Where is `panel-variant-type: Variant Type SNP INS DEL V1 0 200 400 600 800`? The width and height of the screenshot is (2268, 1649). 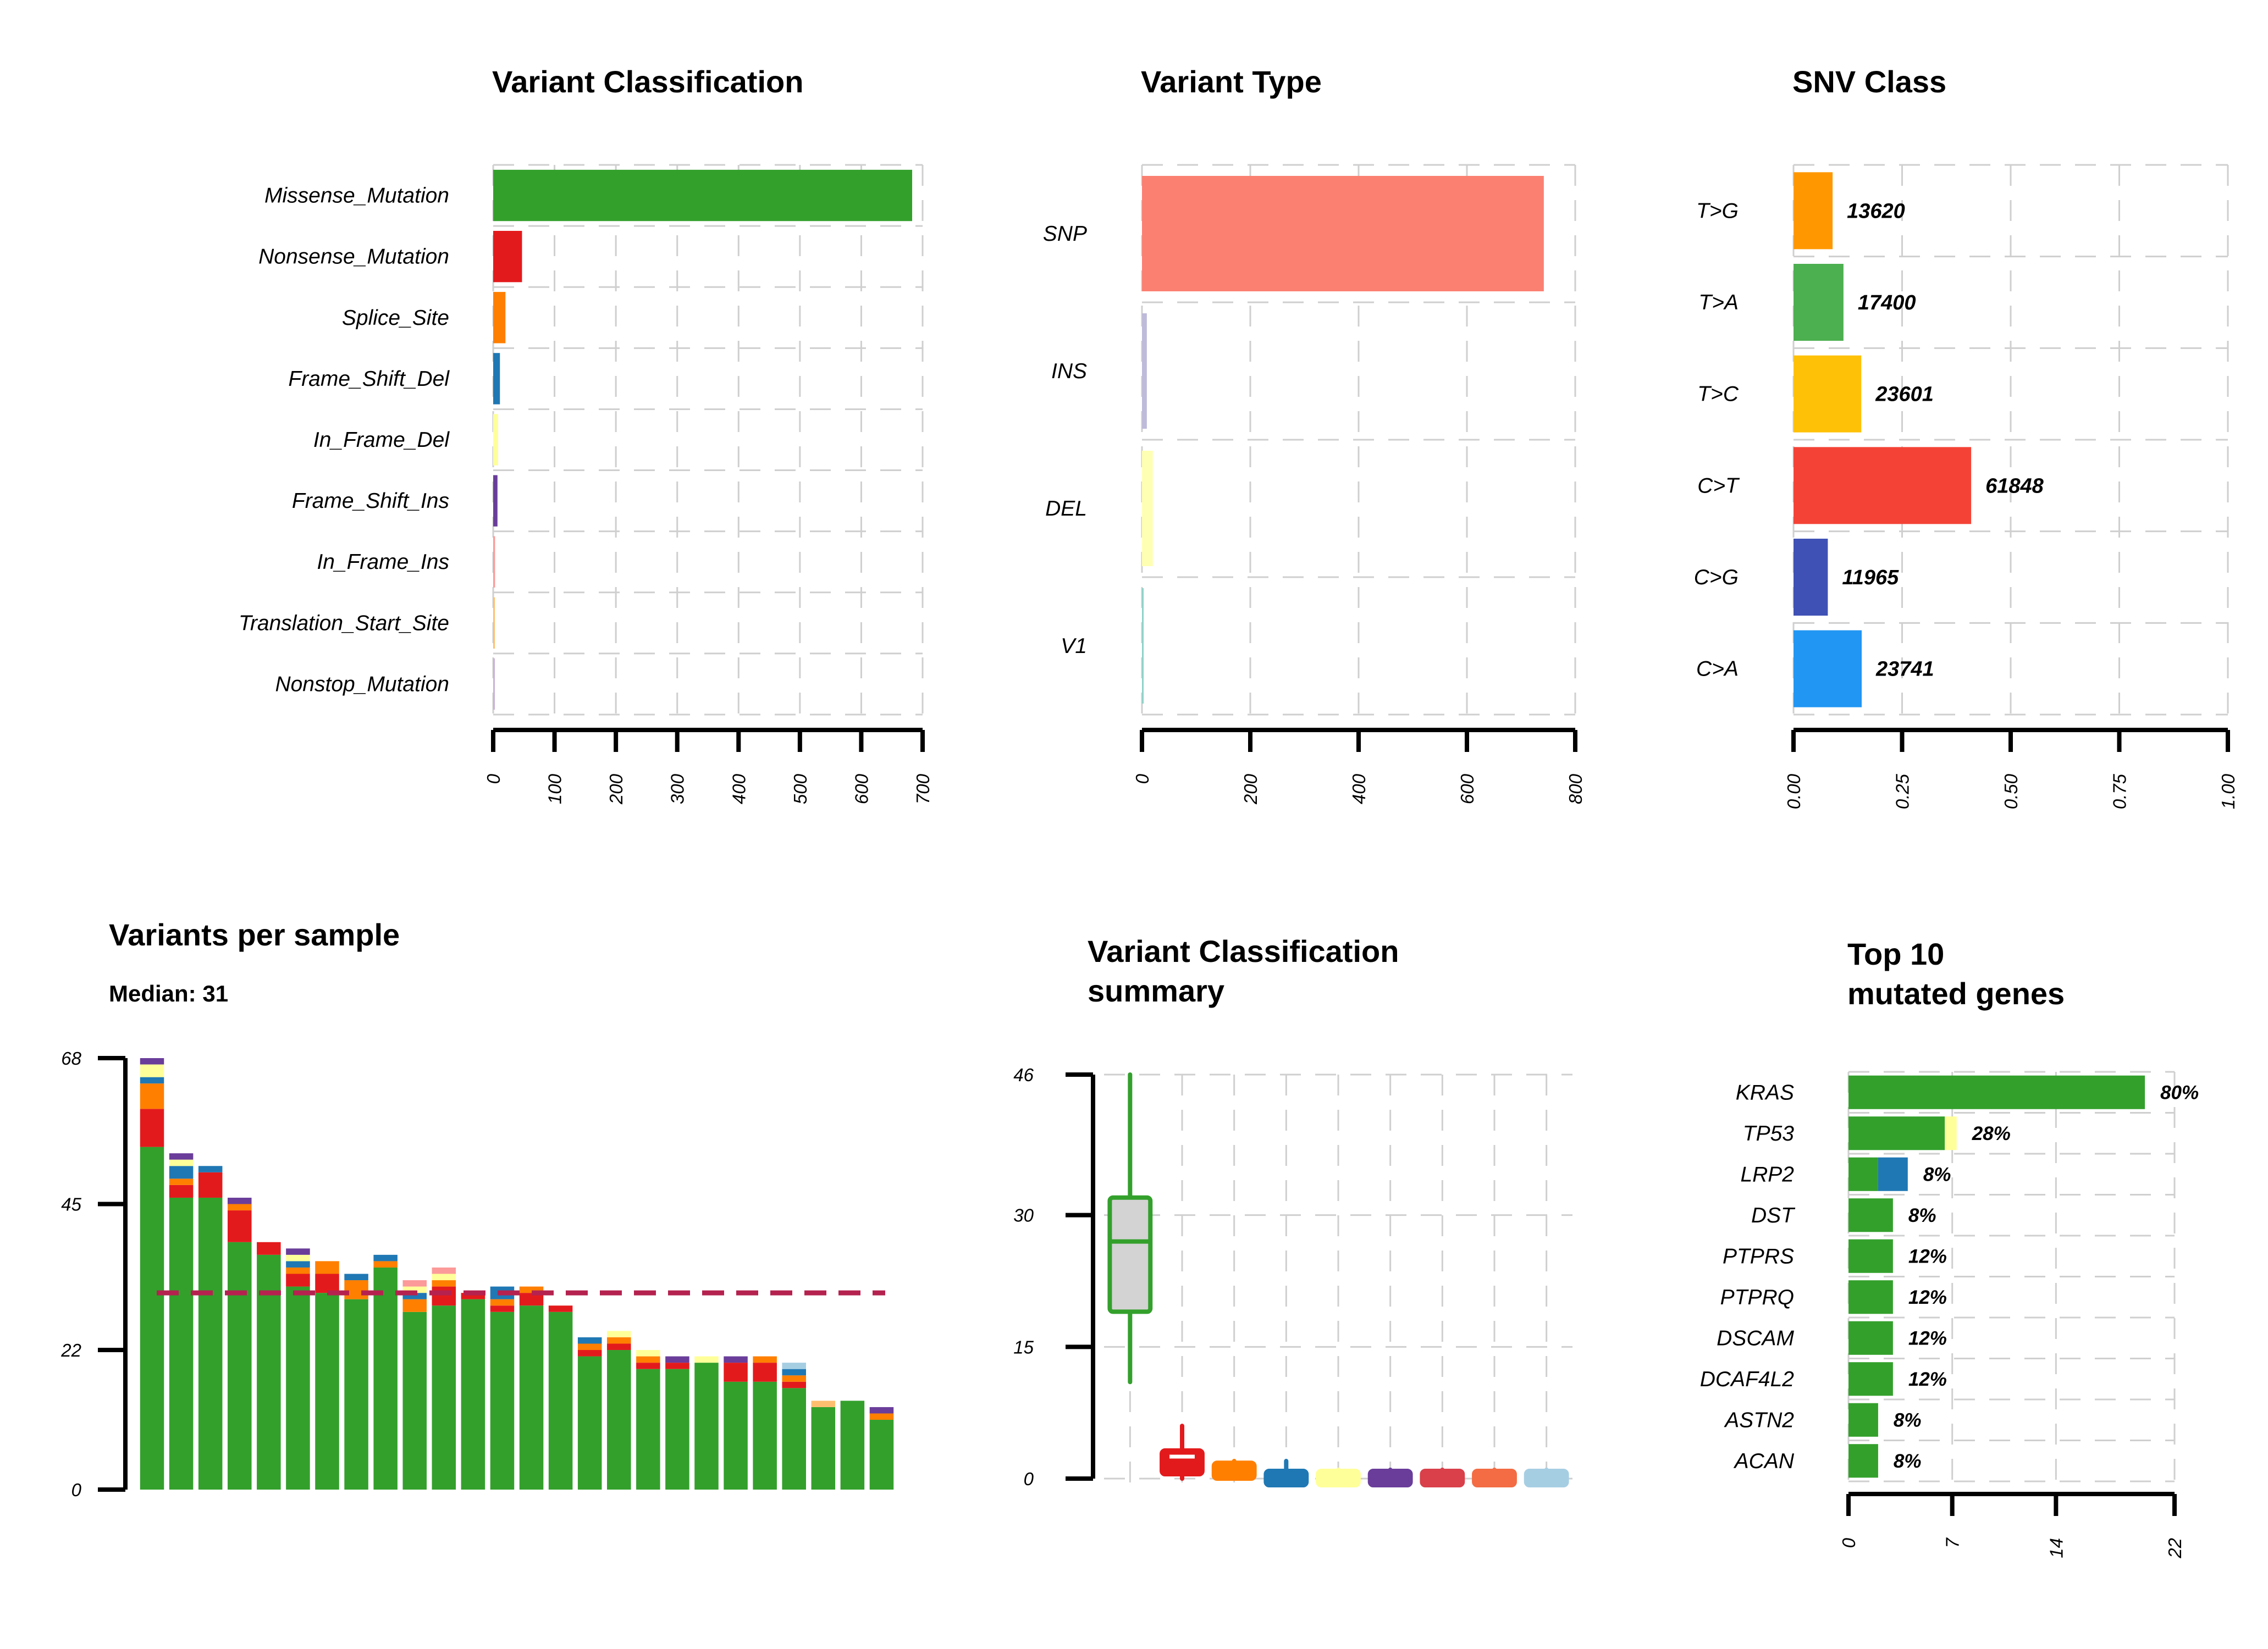 panel-variant-type: Variant Type SNP INS DEL V1 0 200 400 600 800 is located at coordinates (1314, 434).